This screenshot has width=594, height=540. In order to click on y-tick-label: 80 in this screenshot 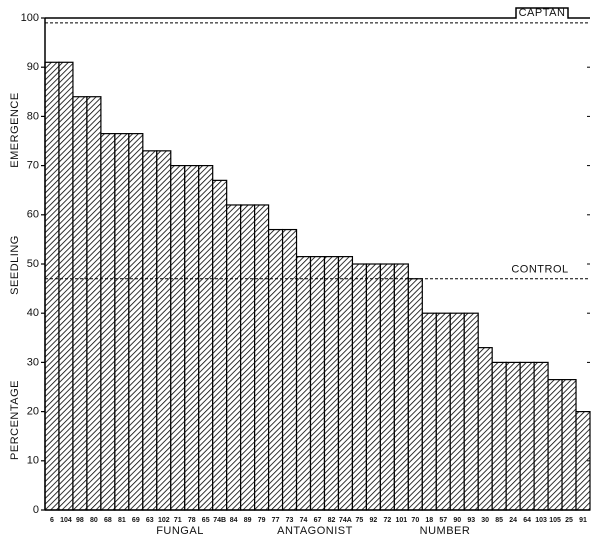, I will do `click(33, 116)`.